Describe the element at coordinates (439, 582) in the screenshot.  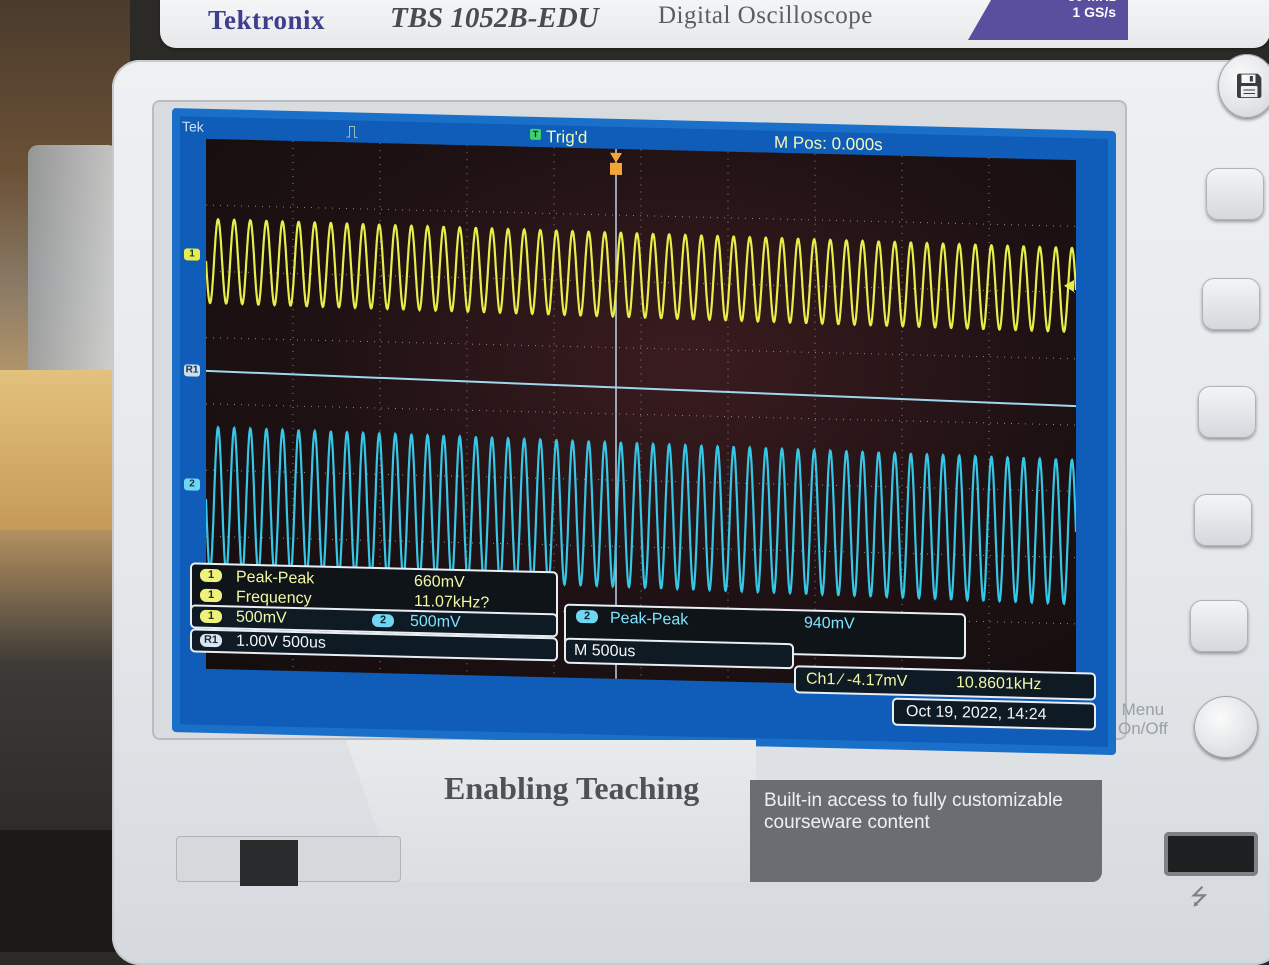
I see `ch1-peak-value: 660mV` at that location.